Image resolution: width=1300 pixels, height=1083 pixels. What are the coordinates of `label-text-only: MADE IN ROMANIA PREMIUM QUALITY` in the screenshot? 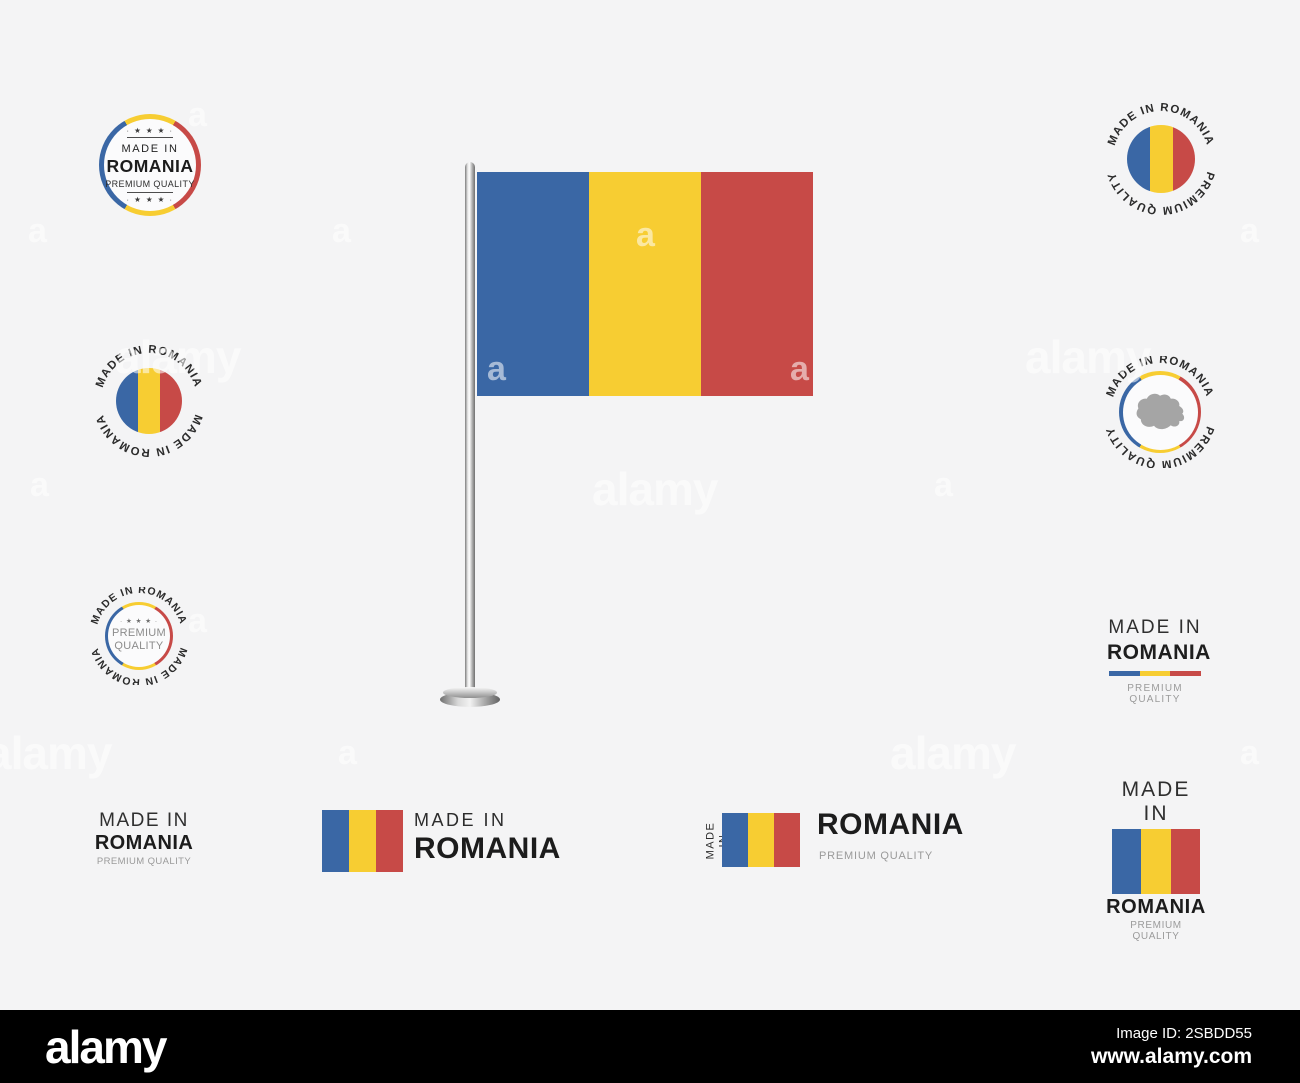 It's located at (144, 838).